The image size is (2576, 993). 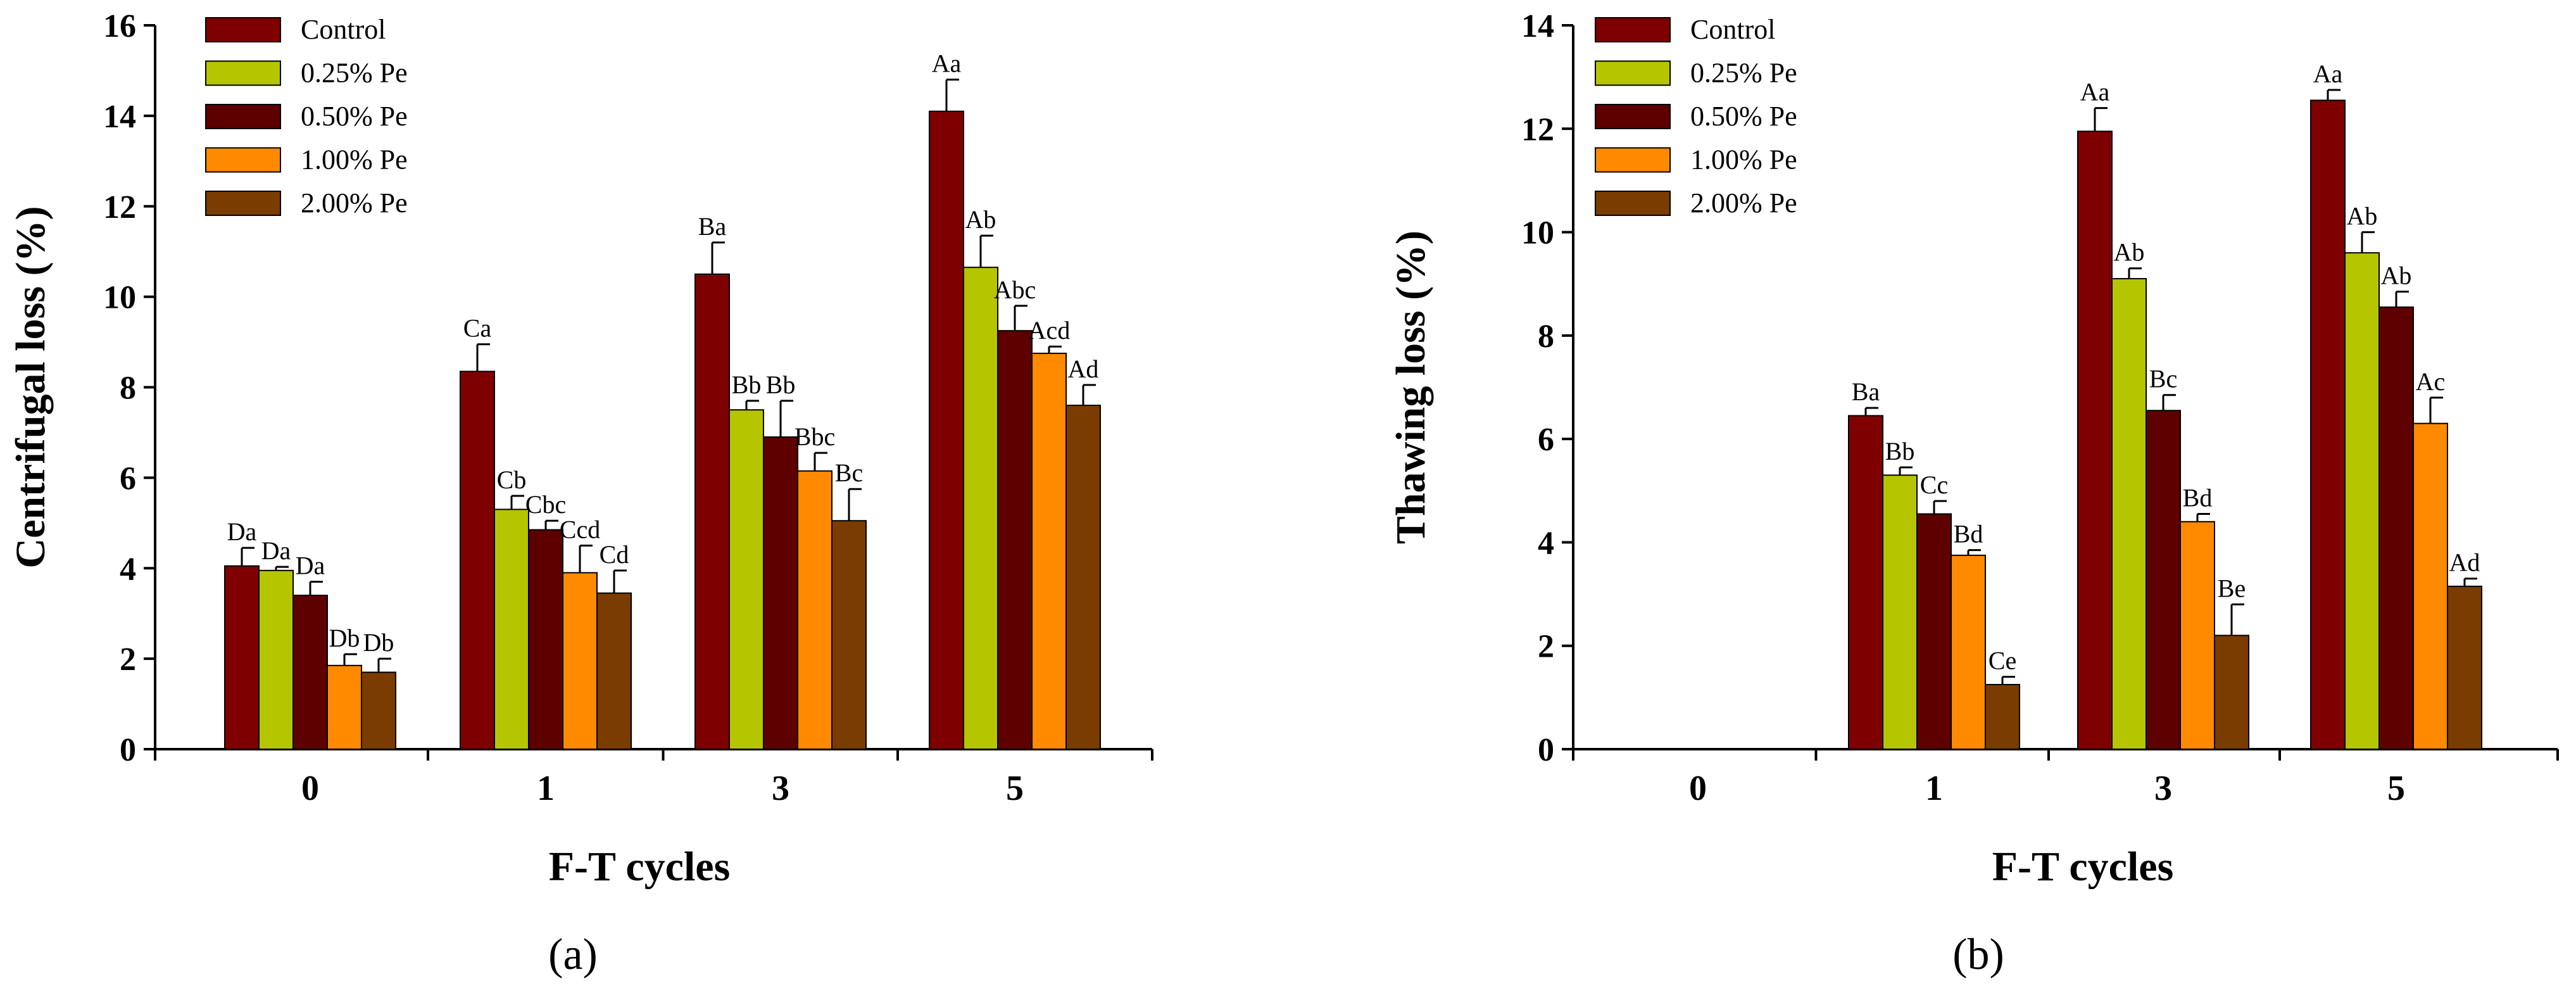 What do you see at coordinates (815, 436) in the screenshot?
I see `significance-label: Bbc` at bounding box center [815, 436].